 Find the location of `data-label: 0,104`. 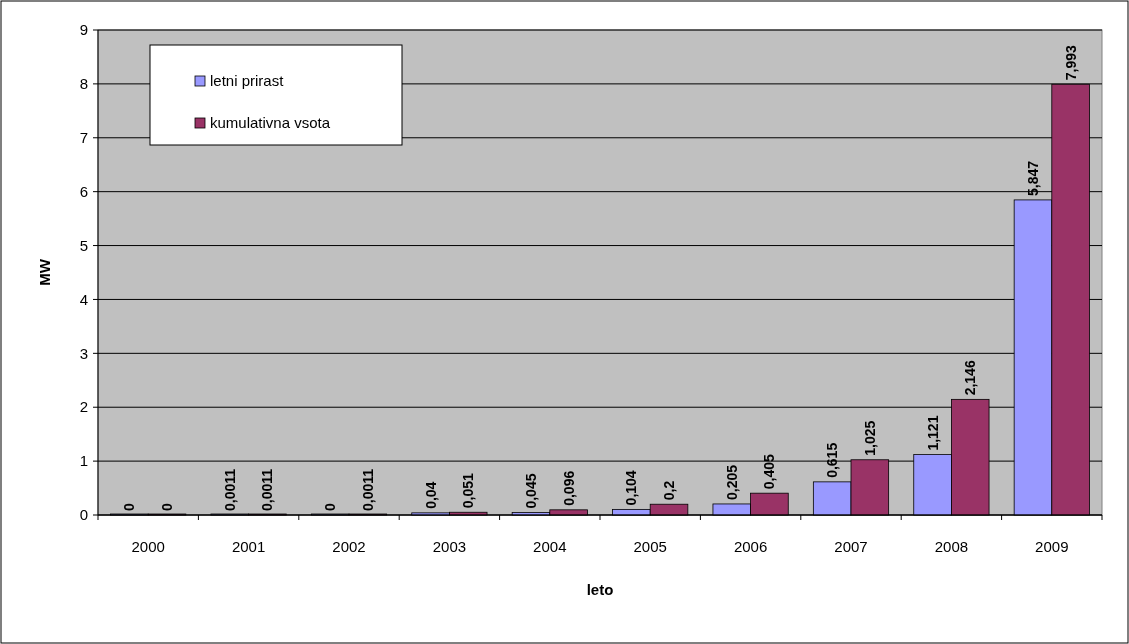

data-label: 0,104 is located at coordinates (631, 488).